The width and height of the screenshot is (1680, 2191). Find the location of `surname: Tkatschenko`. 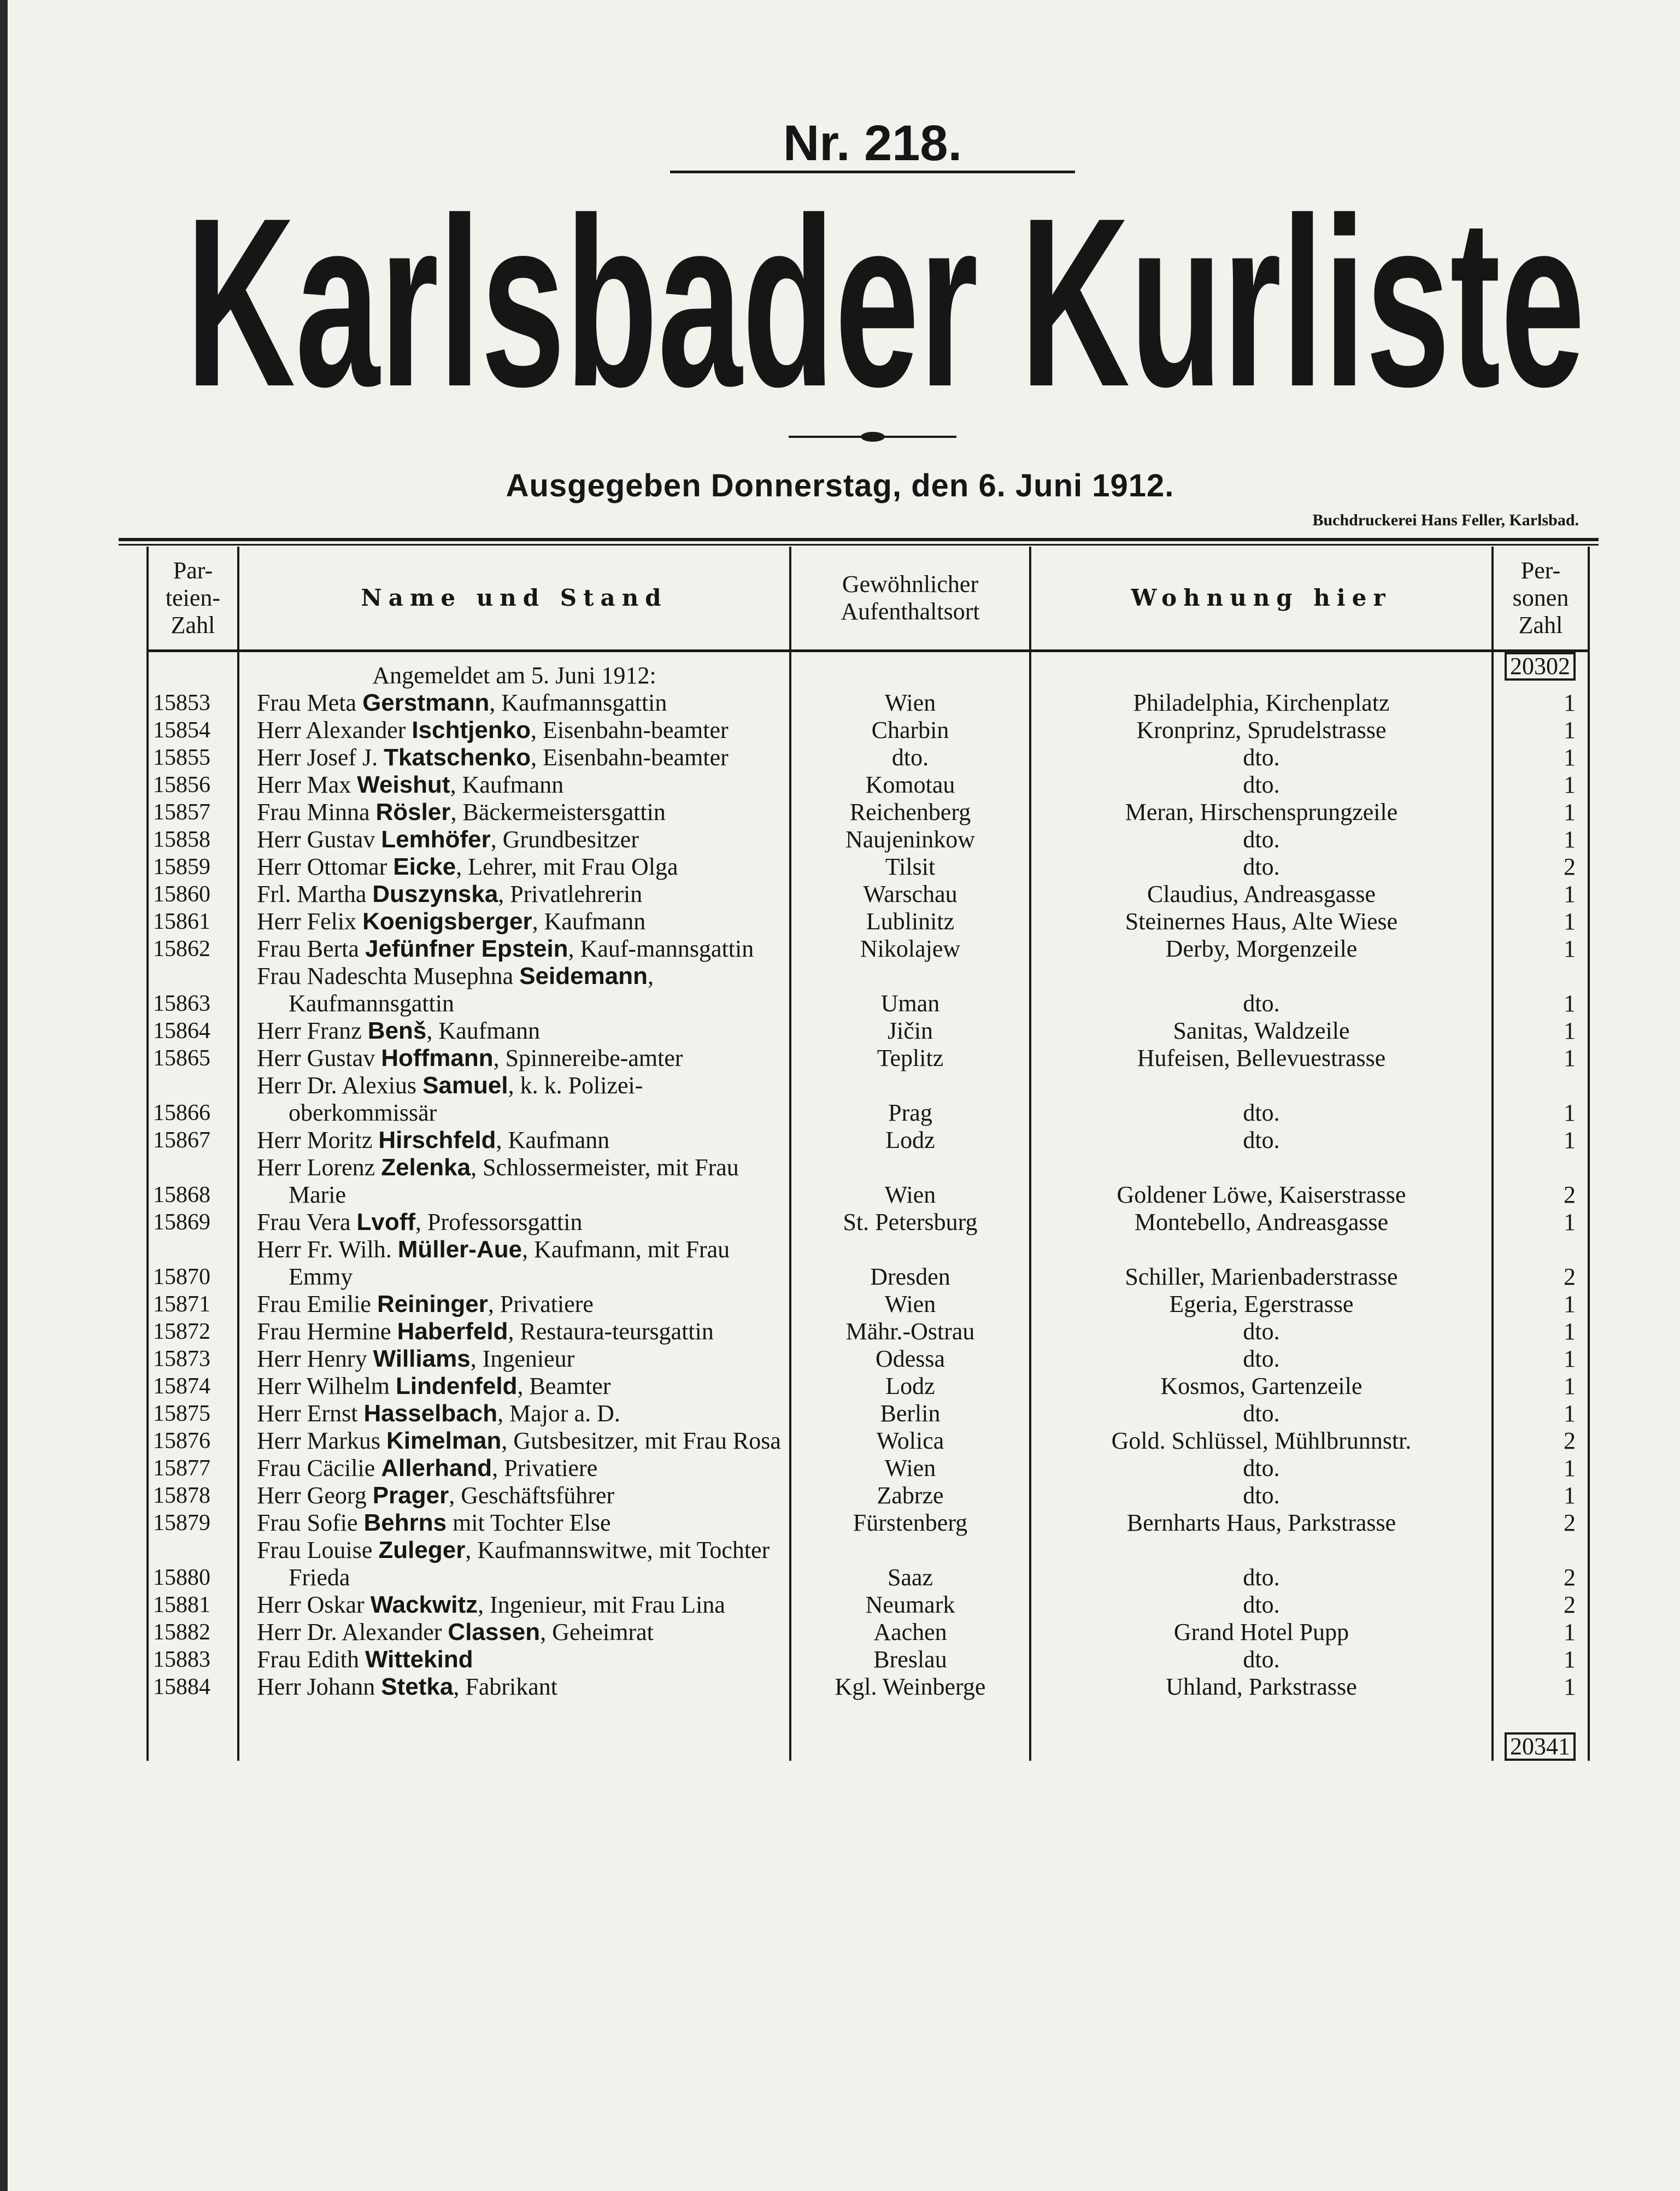

surname: Tkatschenko is located at coordinates (457, 757).